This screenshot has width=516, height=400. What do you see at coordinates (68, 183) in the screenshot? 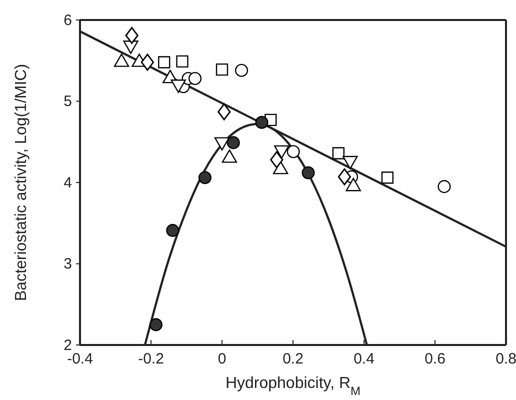
I see `y-tick-label: 4` at bounding box center [68, 183].